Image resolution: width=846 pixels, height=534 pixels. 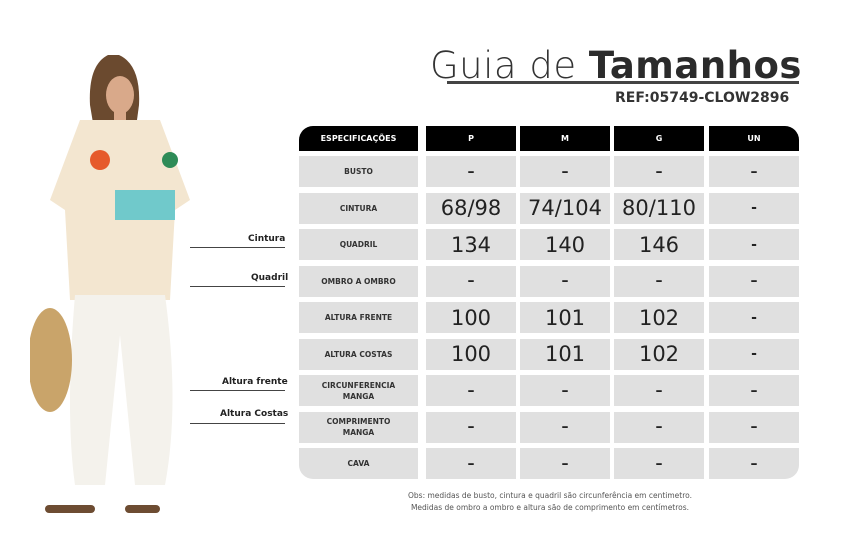 What do you see at coordinates (237, 423) in the screenshot?
I see `altura-costas-line` at bounding box center [237, 423].